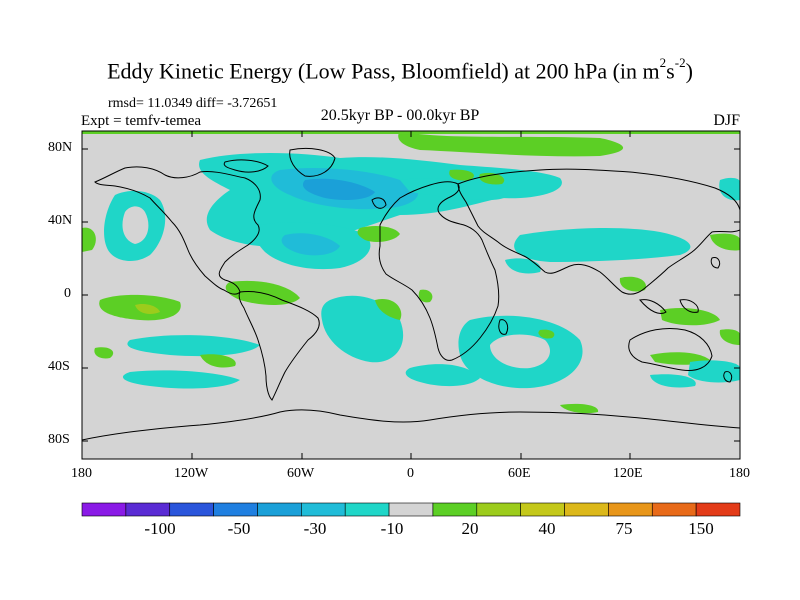 This screenshot has width=800, height=600. Describe the element at coordinates (160, 528) in the screenshot. I see `colorbar-label: -100` at that location.